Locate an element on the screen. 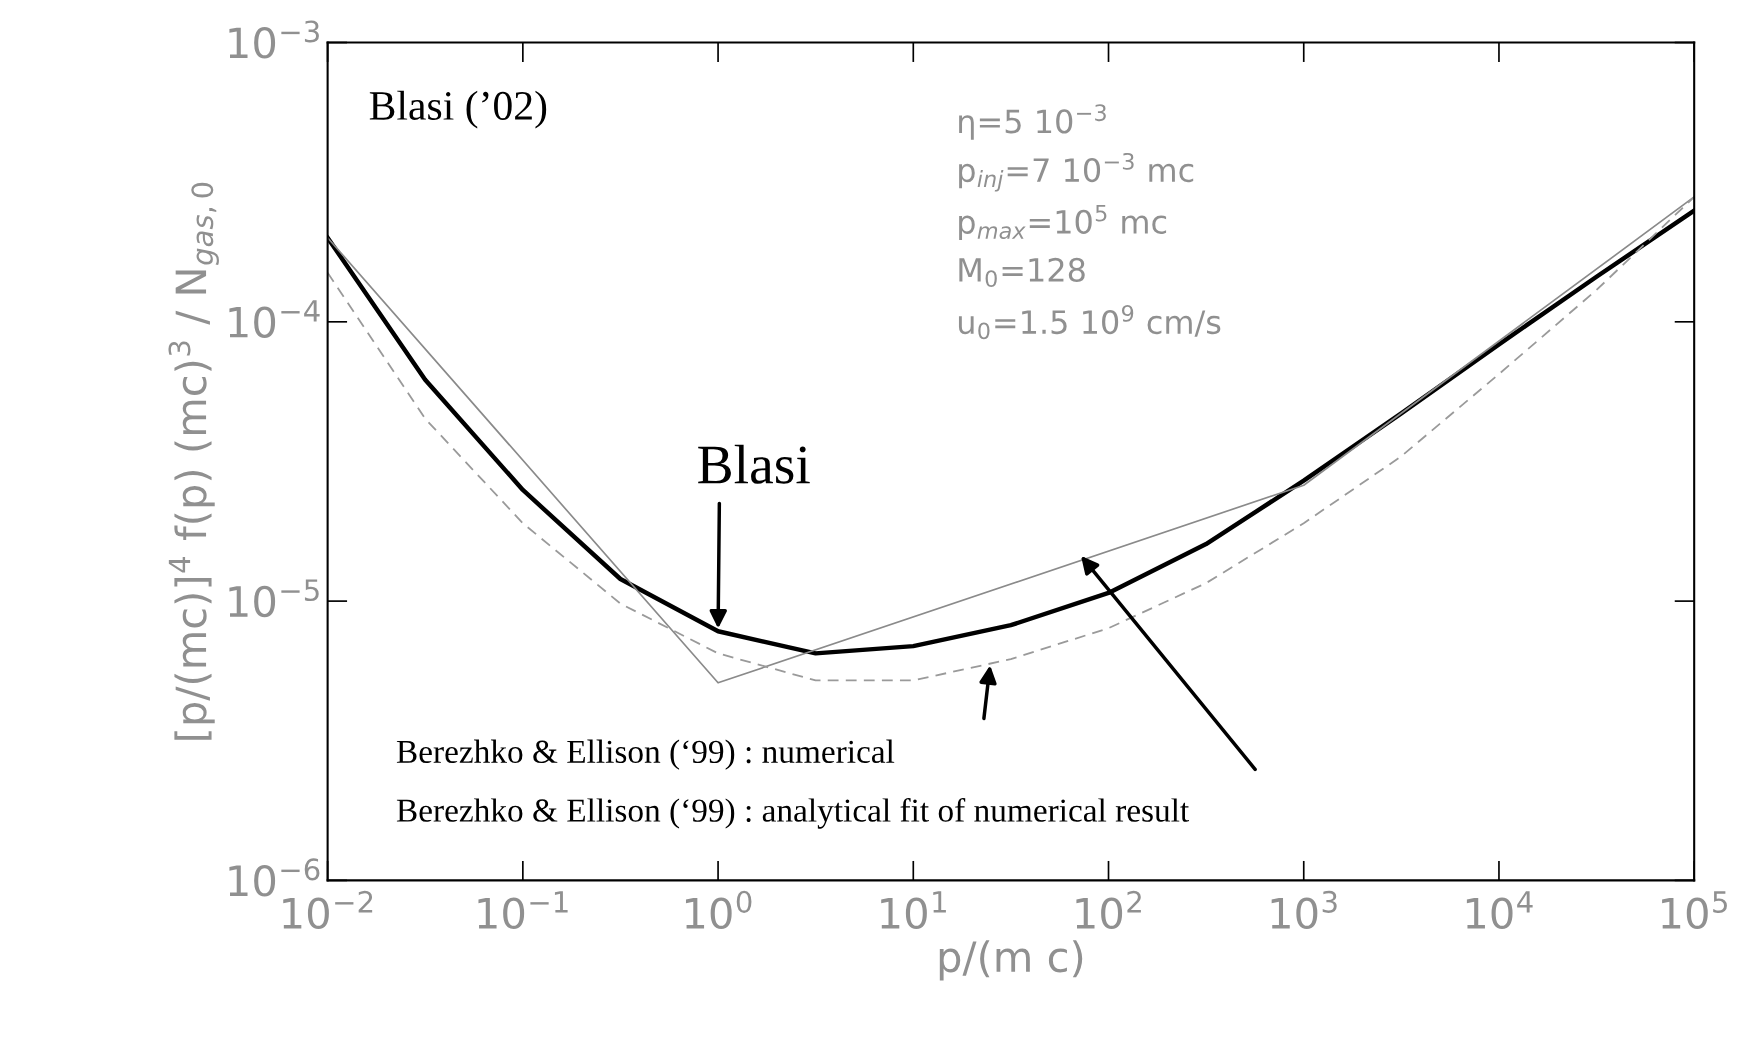 This screenshot has height=1037, width=1752. x-tick-label: 10$^{0}$ is located at coordinates (718, 910).